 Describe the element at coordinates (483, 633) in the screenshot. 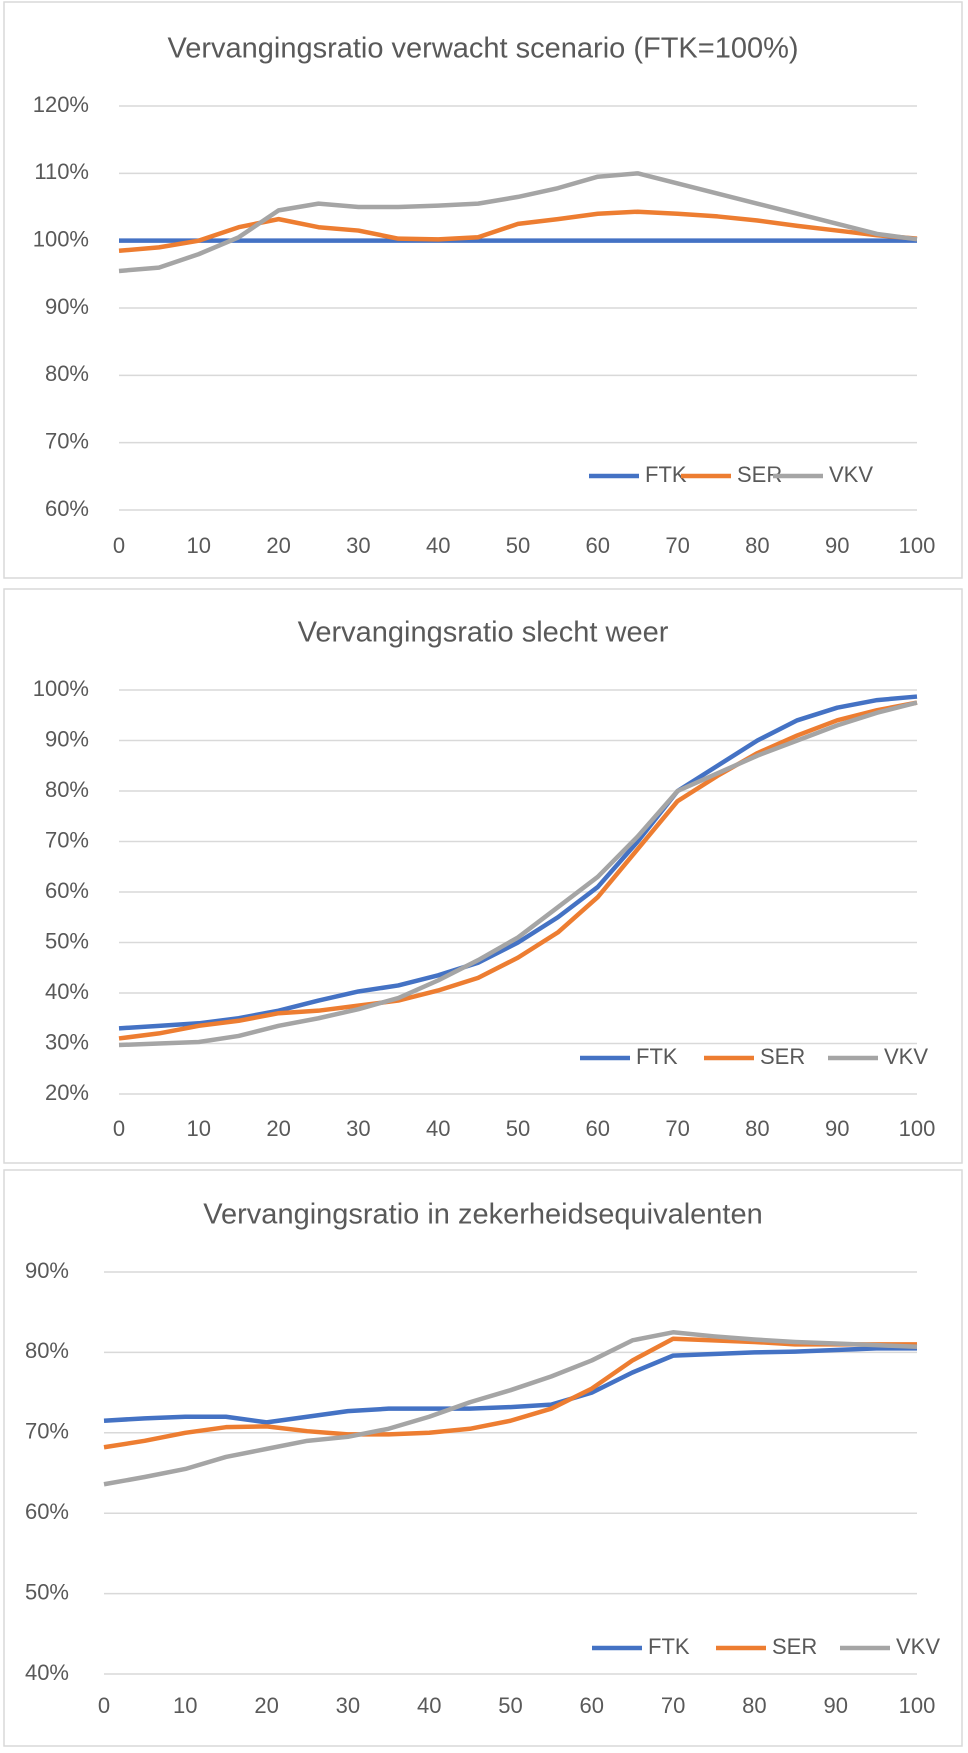

I see `chart-title: Vervangingsratio slecht weer` at that location.